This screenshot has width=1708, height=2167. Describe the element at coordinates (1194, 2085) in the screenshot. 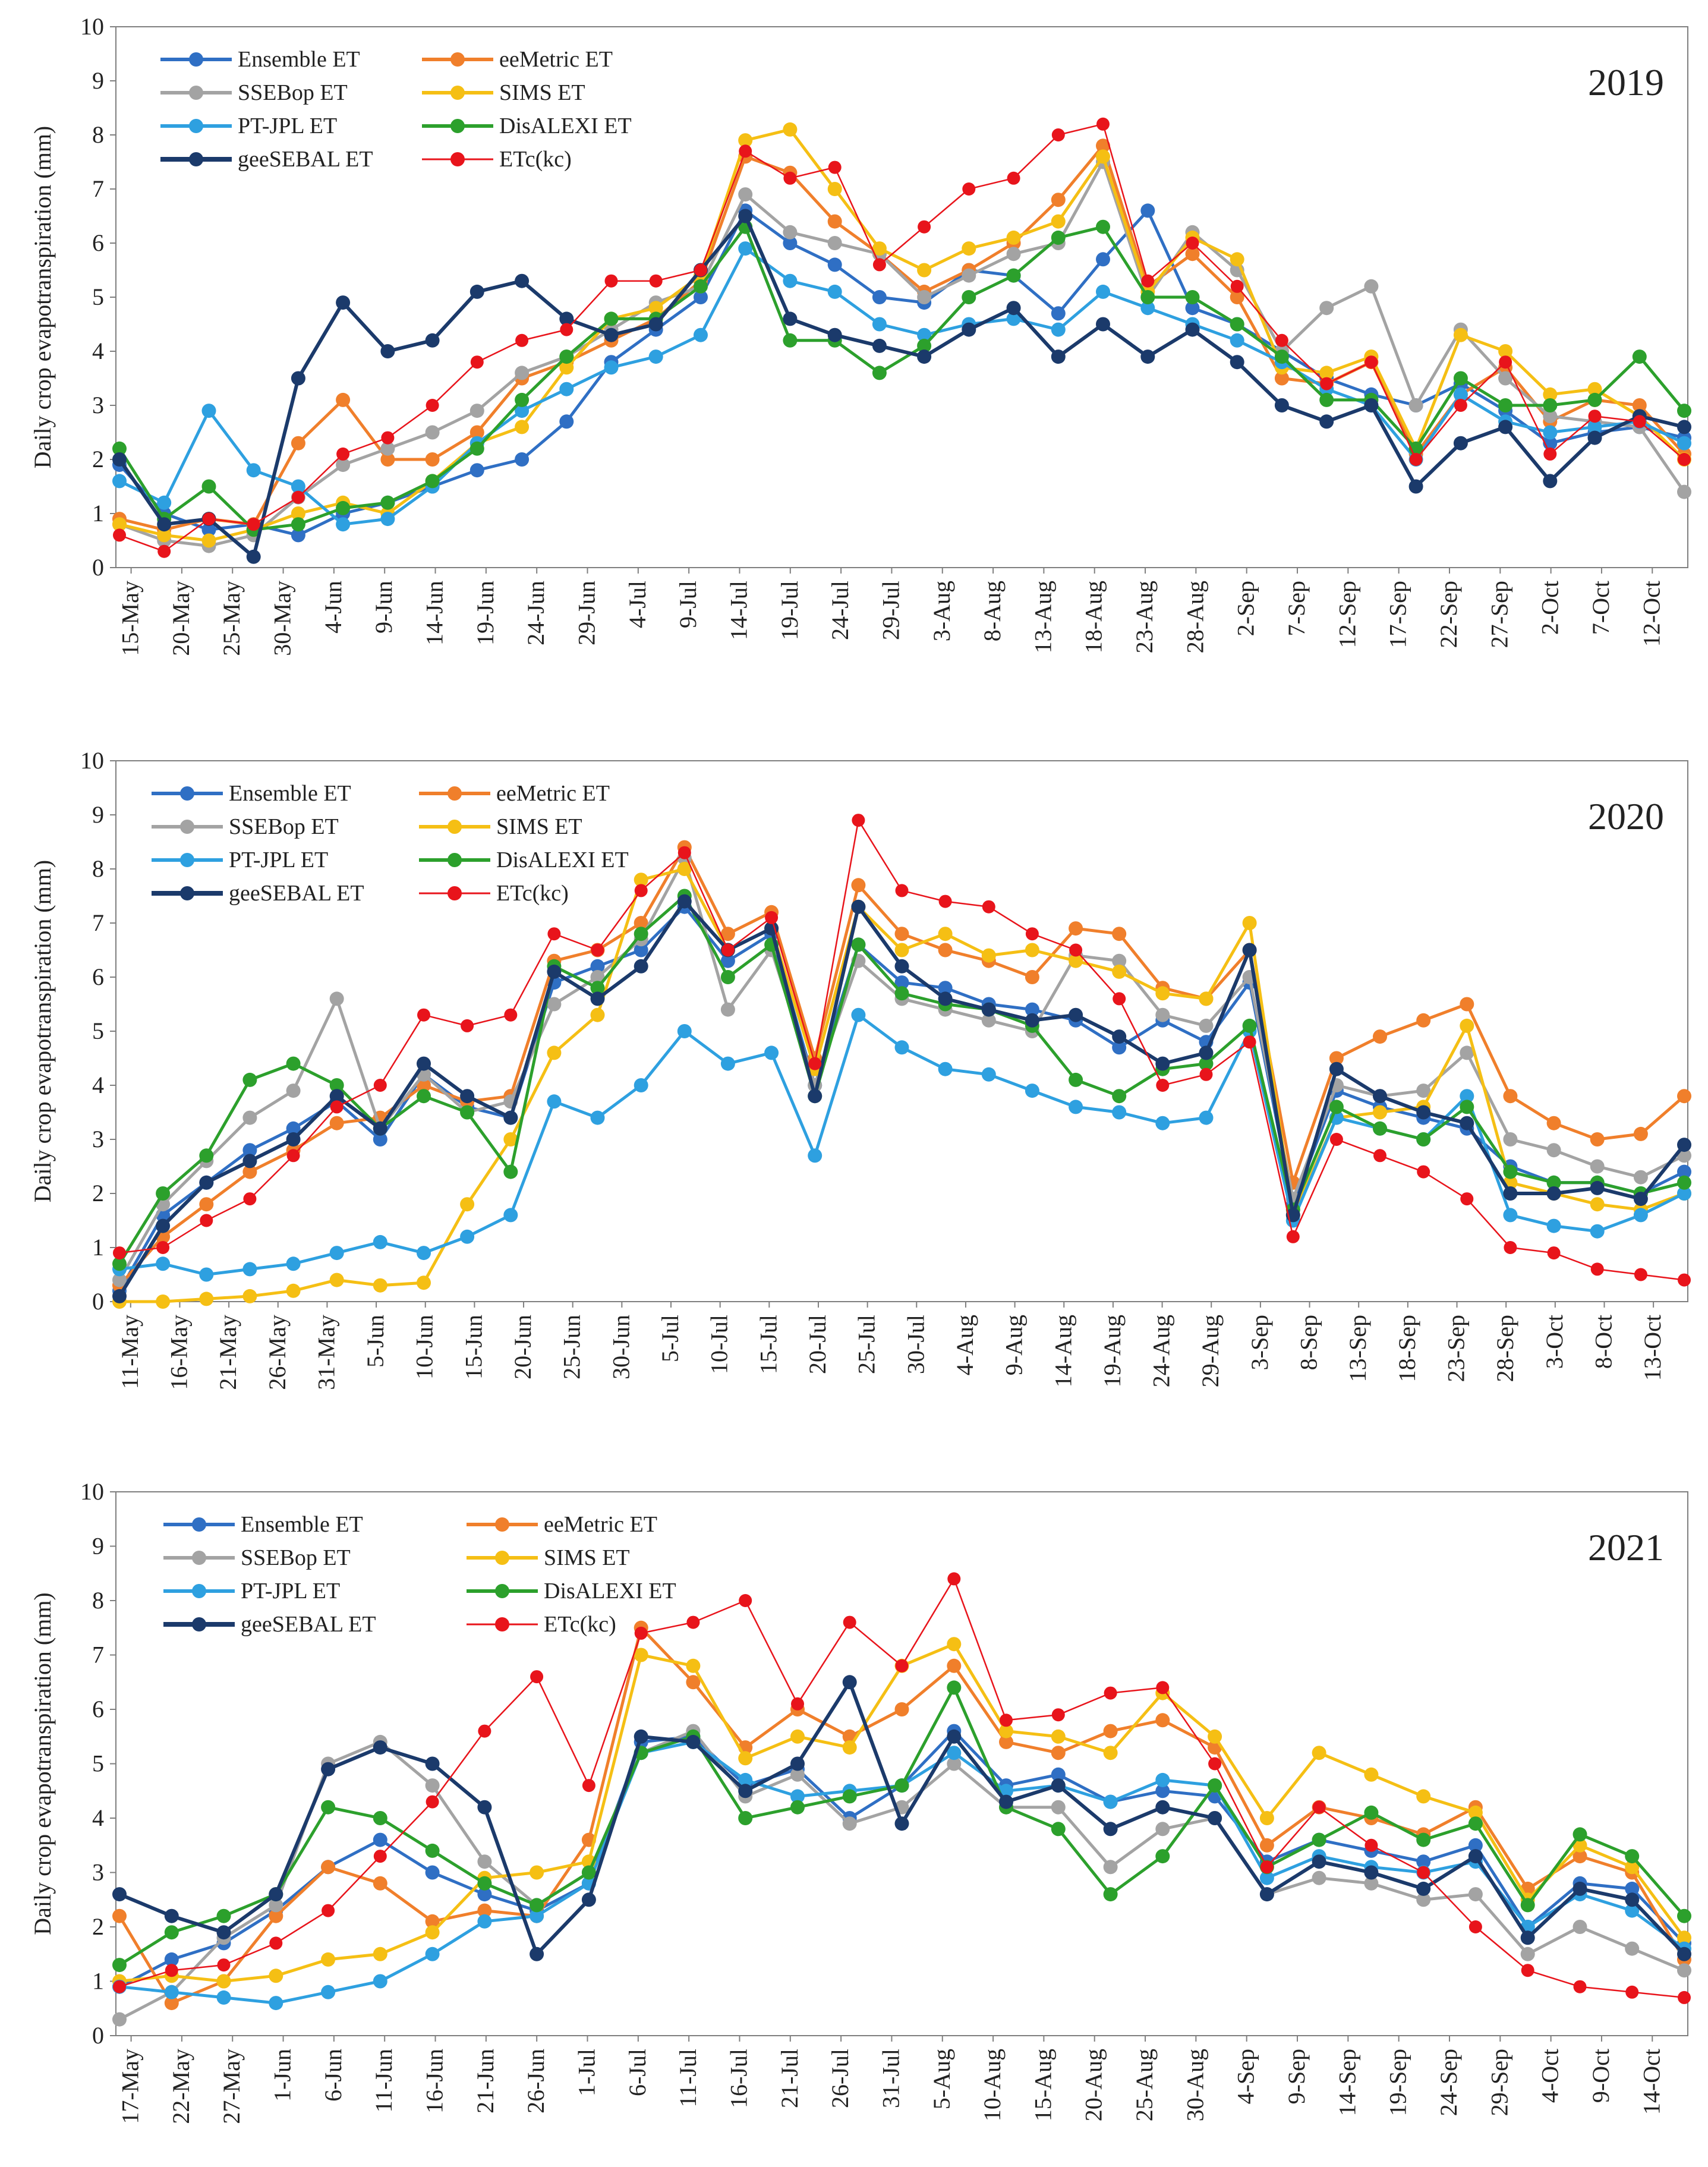

I see `x-tick-label: 30-Aug` at that location.